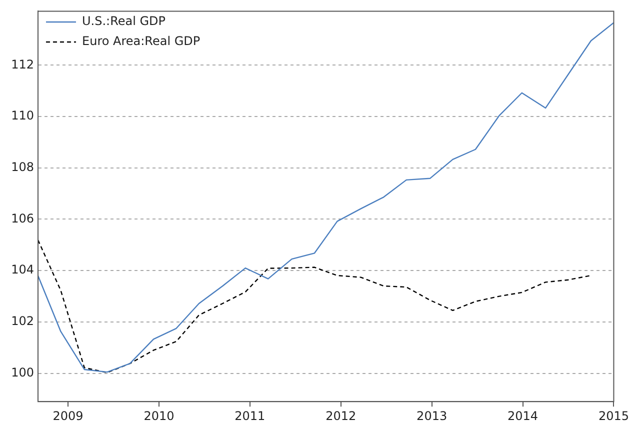 The image size is (632, 427). I want to click on y-tick-label: 110, so click(22, 115).